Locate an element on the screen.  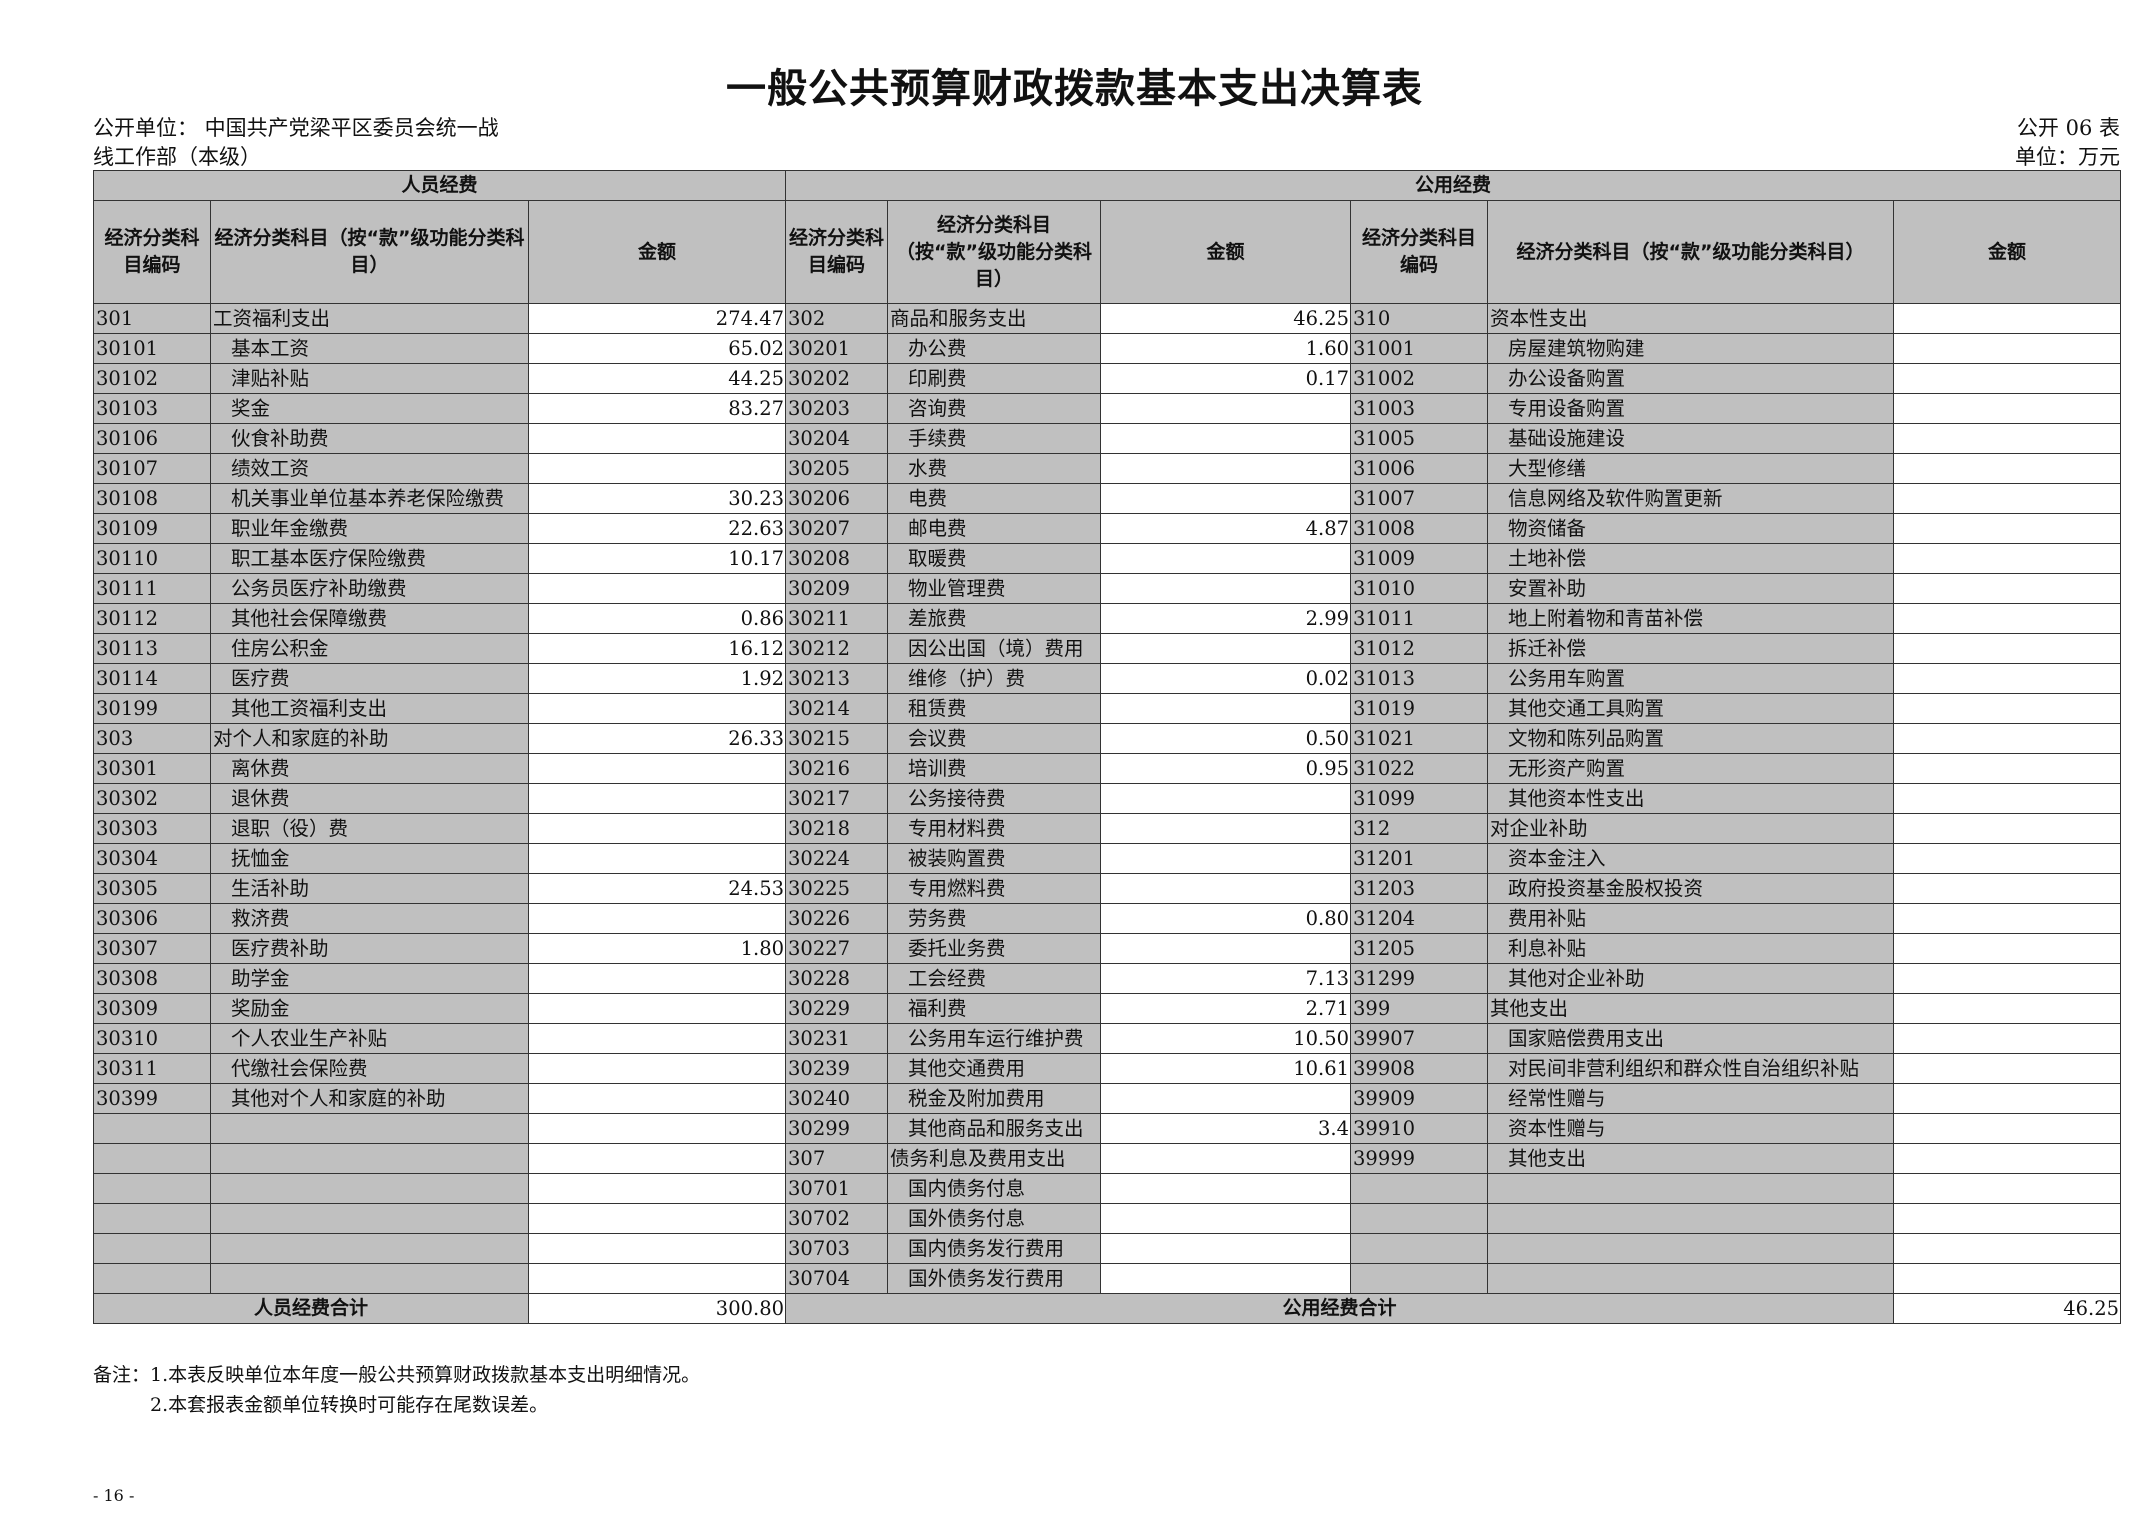
item-code: 30213 is located at coordinates (837, 678).